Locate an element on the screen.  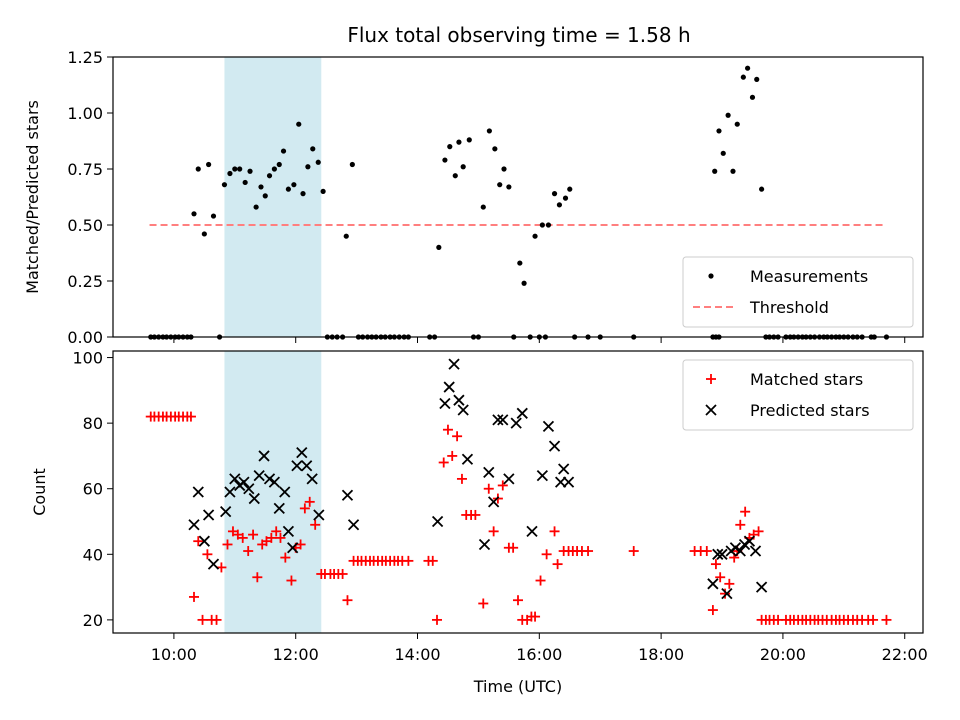
x-tick-label: 22:00 is located at coordinates (905, 654).